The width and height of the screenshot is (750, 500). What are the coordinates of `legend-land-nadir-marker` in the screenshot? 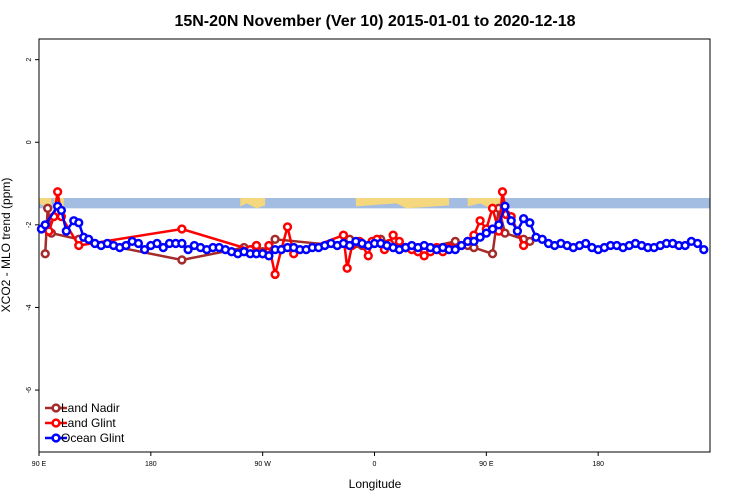 It's located at (56, 408).